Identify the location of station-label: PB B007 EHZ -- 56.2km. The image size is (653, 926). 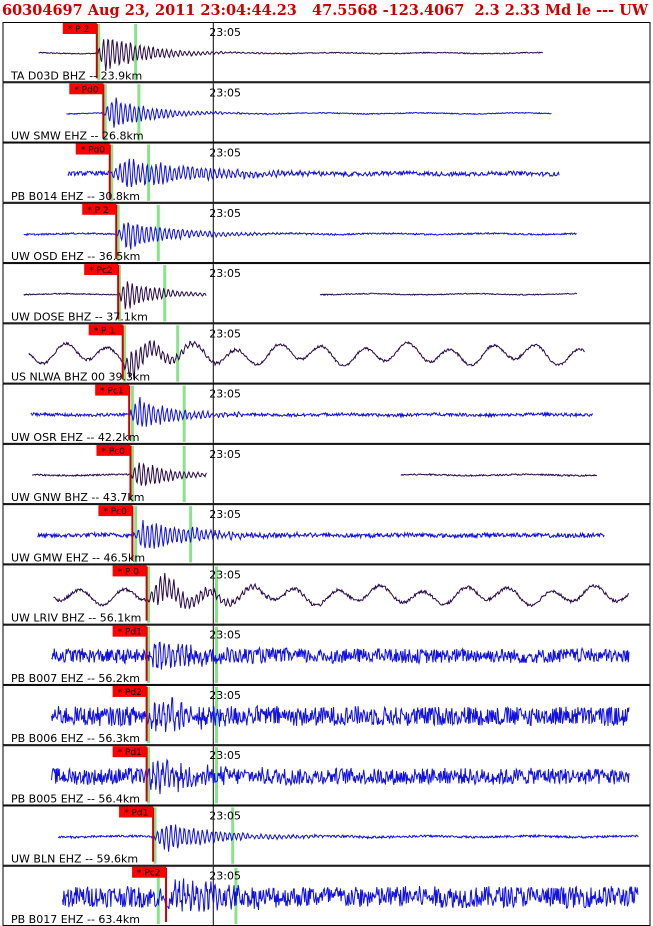
(75, 678).